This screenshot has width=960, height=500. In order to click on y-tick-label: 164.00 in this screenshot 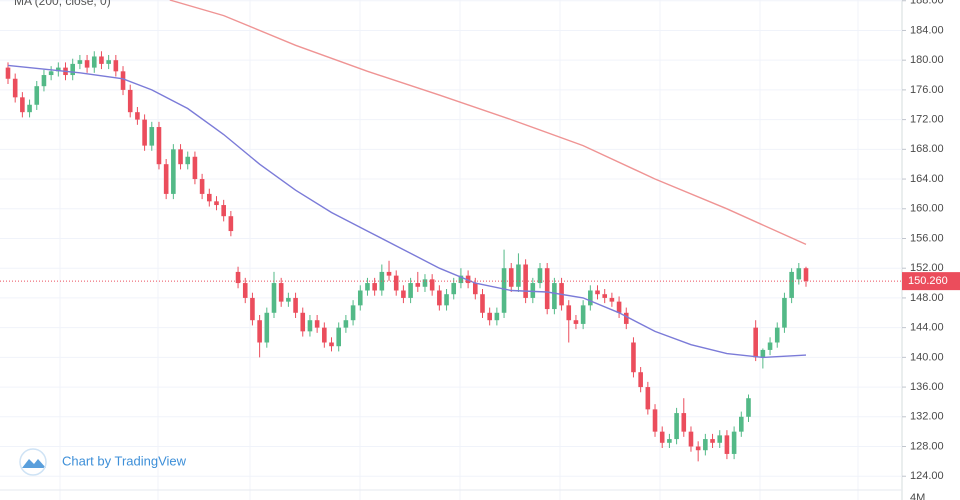, I will do `click(927, 179)`.